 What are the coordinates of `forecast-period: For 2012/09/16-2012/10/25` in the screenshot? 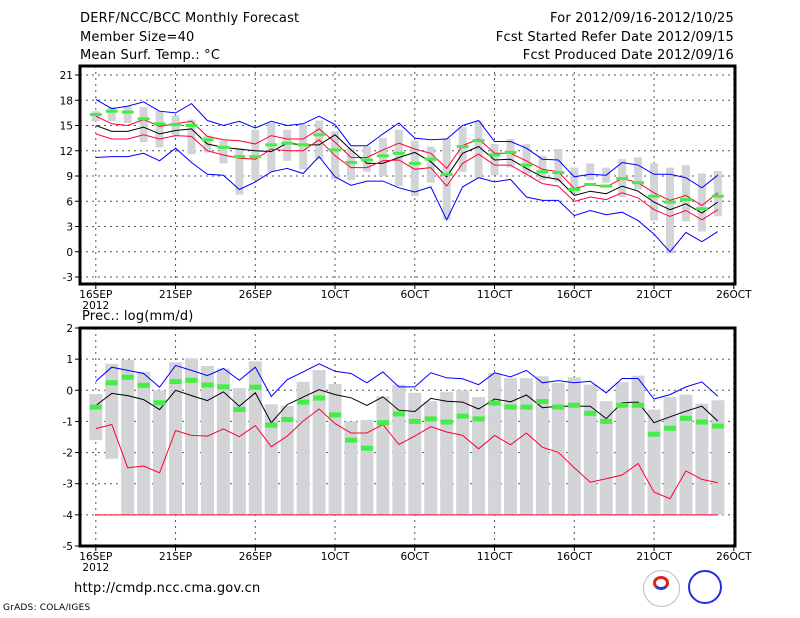 It's located at (642, 18).